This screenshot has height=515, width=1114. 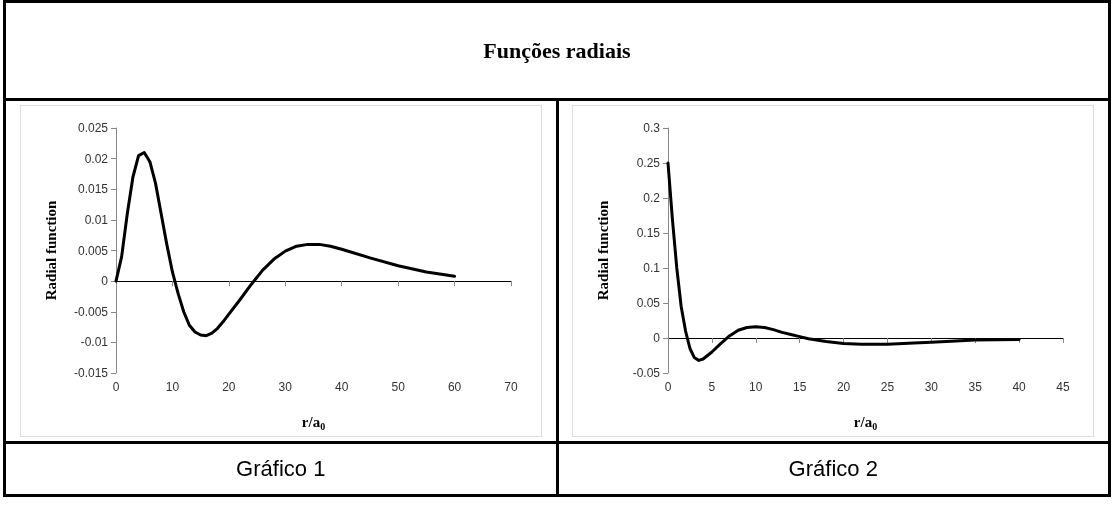 I want to click on y-tick-label: 0.01, so click(x=96, y=219).